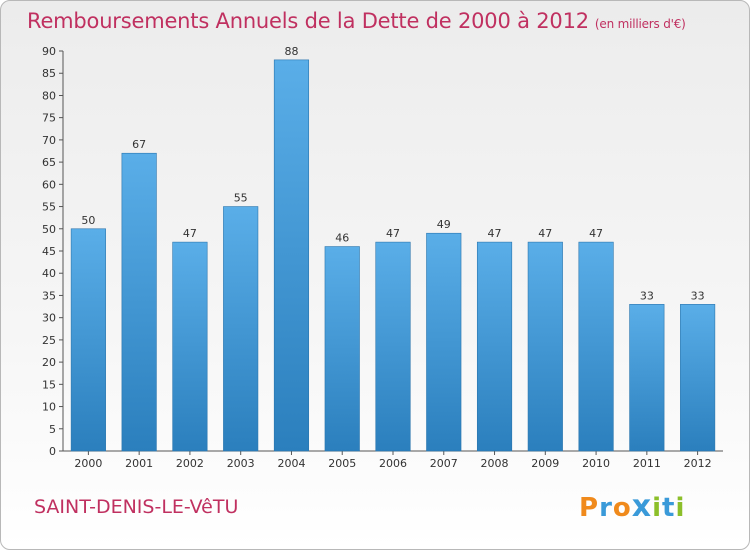  I want to click on x-tick-label: 2010, so click(596, 463).